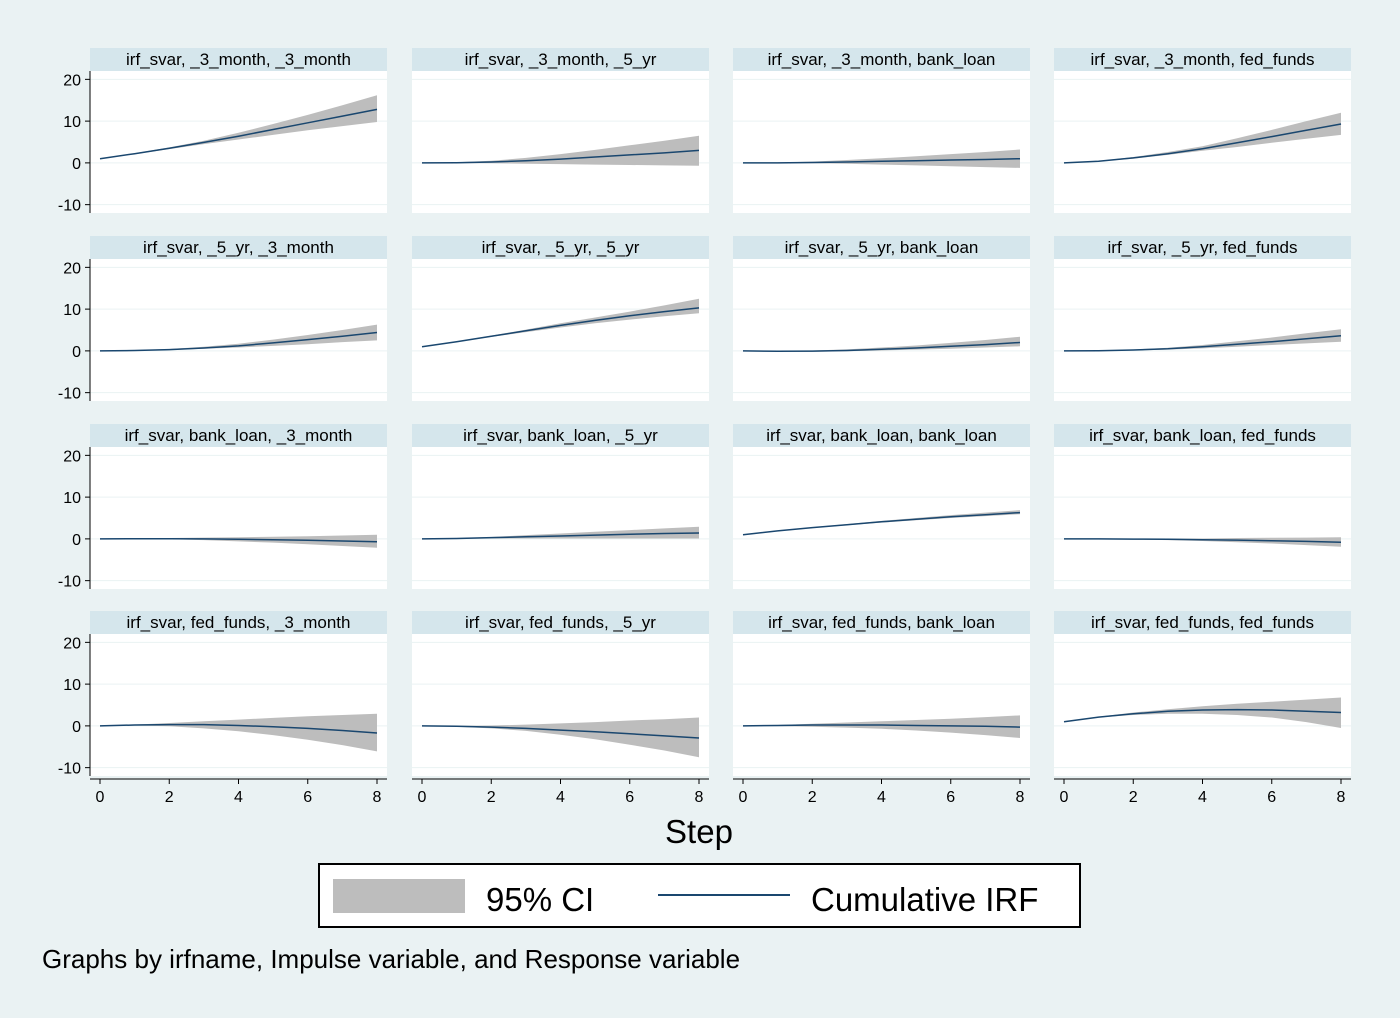  Describe the element at coordinates (881, 318) in the screenshot. I see `panel: irf_svar, _5_yr, bank_loan` at that location.